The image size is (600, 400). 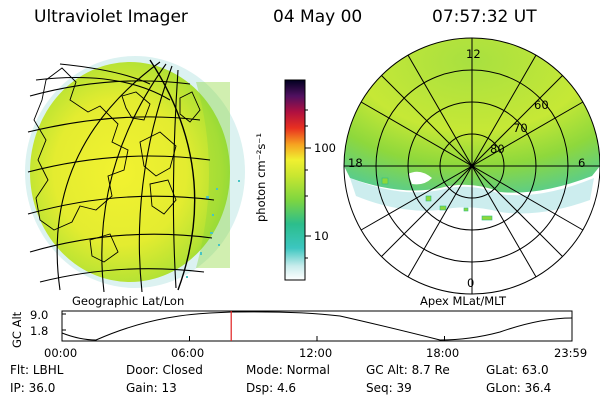 What do you see at coordinates (389, 388) in the screenshot?
I see `info-seq: Seq: 39` at bounding box center [389, 388].